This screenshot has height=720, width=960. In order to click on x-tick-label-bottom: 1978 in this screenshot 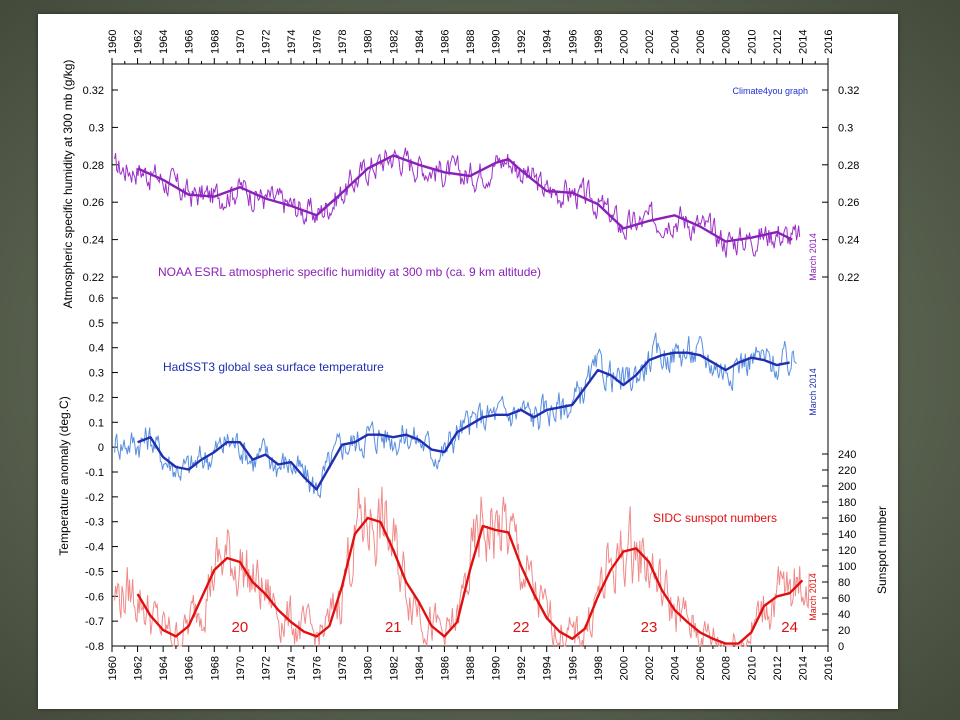, I will do `click(343, 668)`.